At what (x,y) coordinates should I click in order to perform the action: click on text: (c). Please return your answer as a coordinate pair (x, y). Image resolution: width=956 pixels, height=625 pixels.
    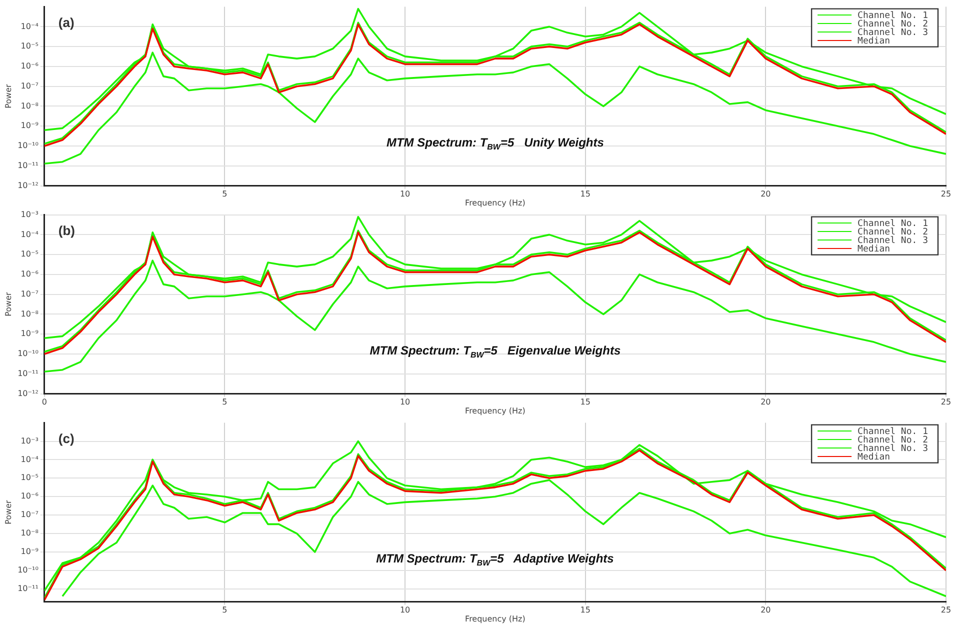
    Looking at the image, I should click on (66, 438).